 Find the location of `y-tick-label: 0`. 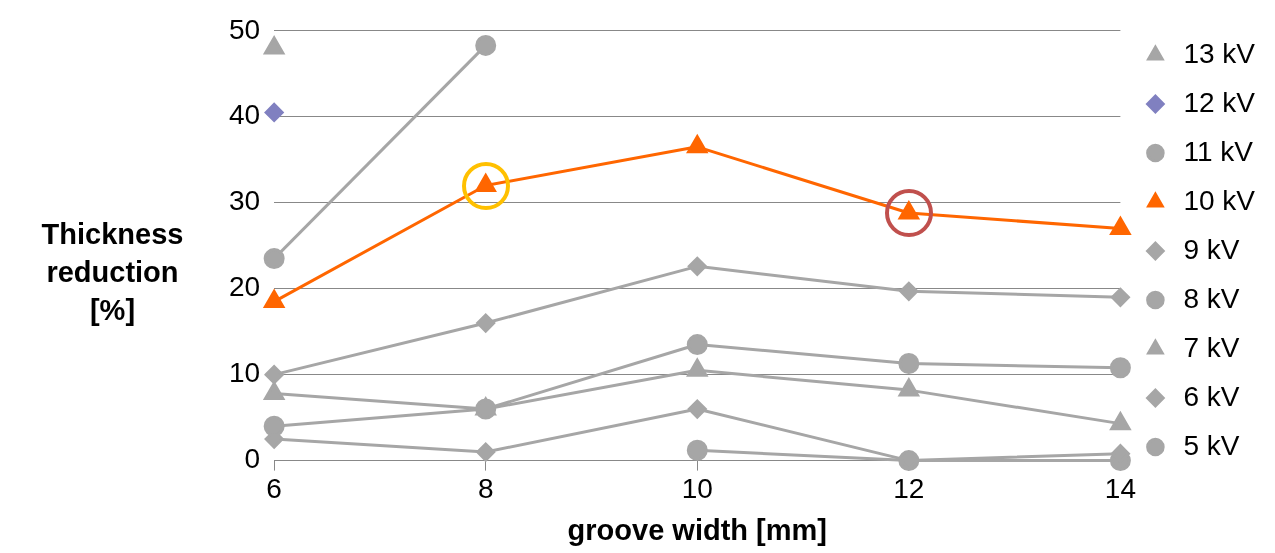

y-tick-label: 0 is located at coordinates (252, 459).